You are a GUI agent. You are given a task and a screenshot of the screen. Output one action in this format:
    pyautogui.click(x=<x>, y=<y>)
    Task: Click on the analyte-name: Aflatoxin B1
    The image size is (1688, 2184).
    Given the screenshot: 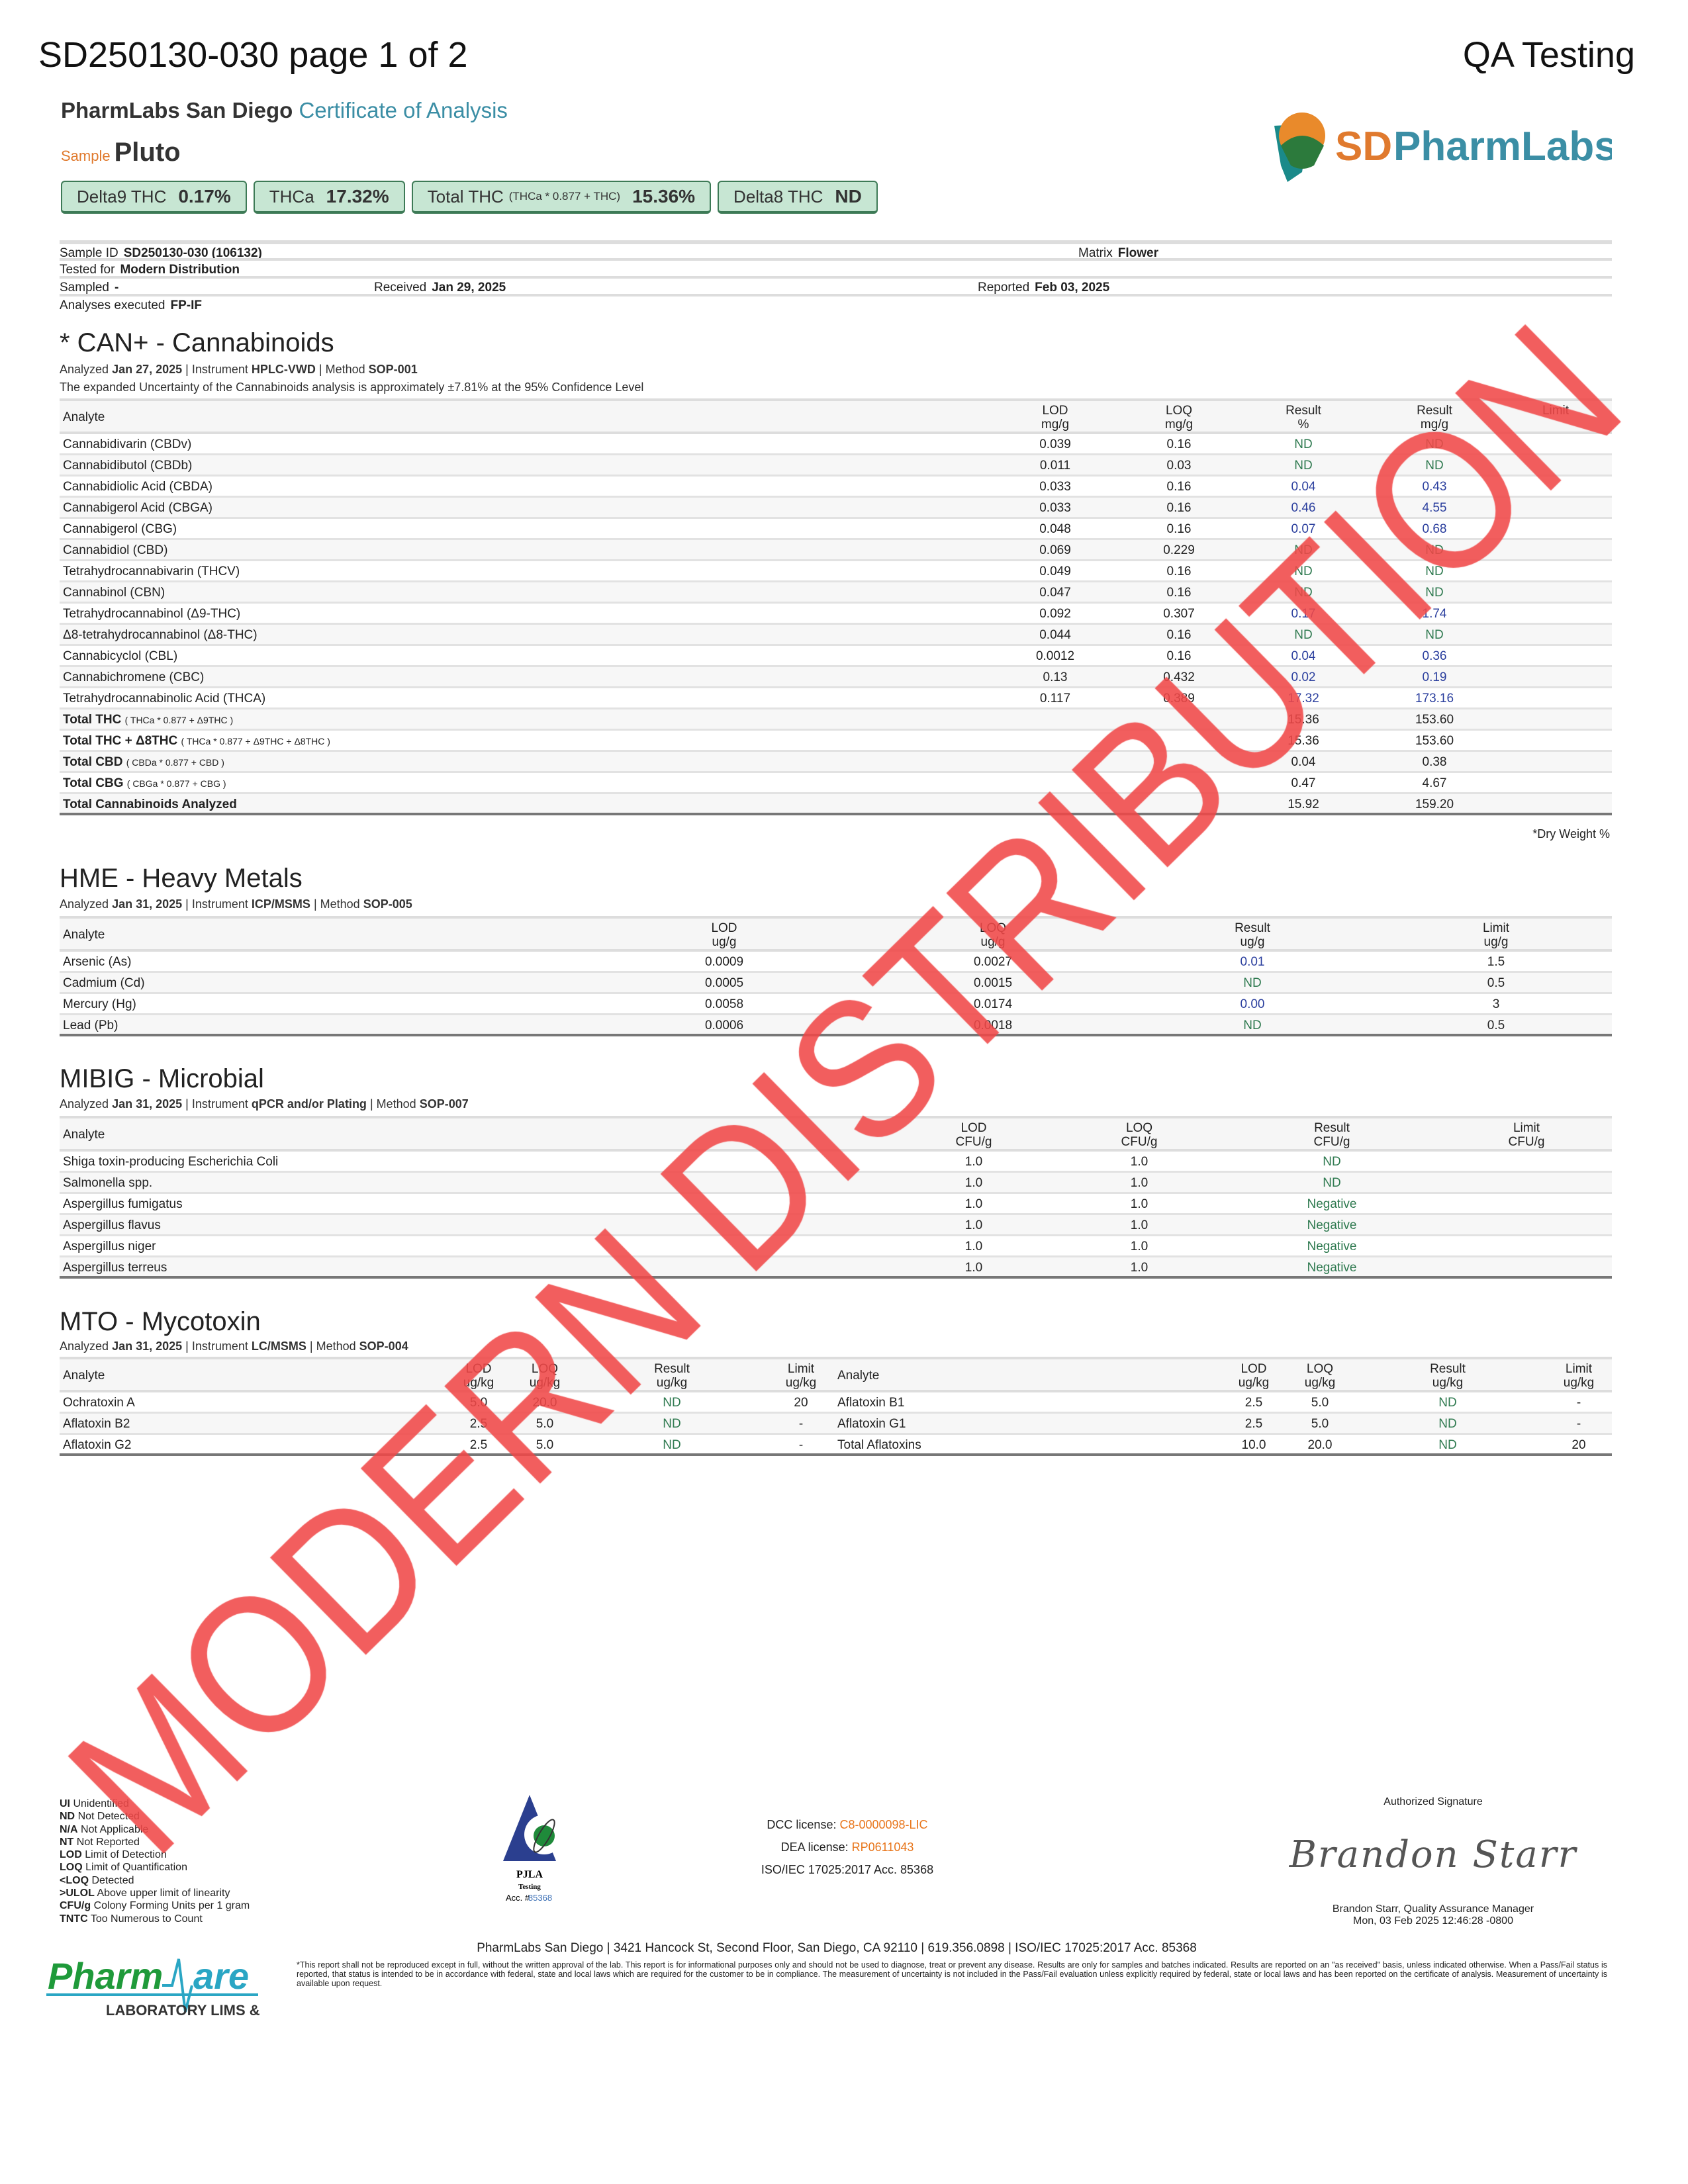 What is the action you would take?
    pyautogui.click(x=871, y=1403)
    